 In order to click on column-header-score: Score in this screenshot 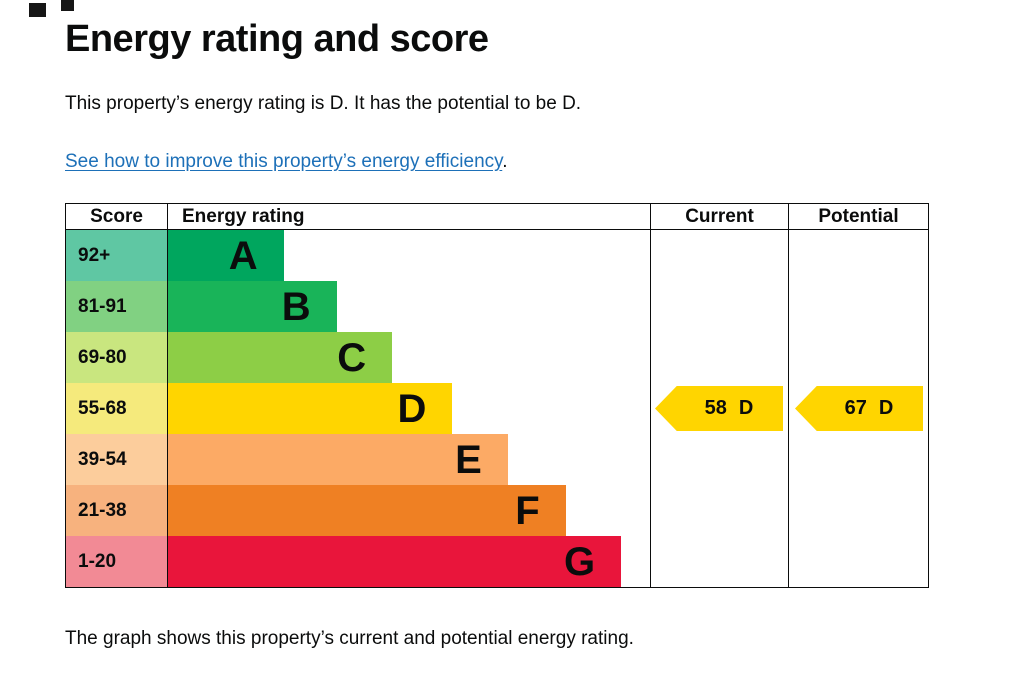, I will do `click(117, 216)`.